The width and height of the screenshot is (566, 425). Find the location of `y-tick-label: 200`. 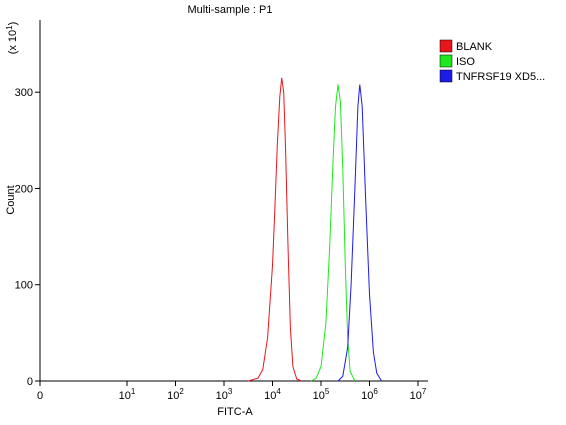

y-tick-label: 200 is located at coordinates (24, 189).